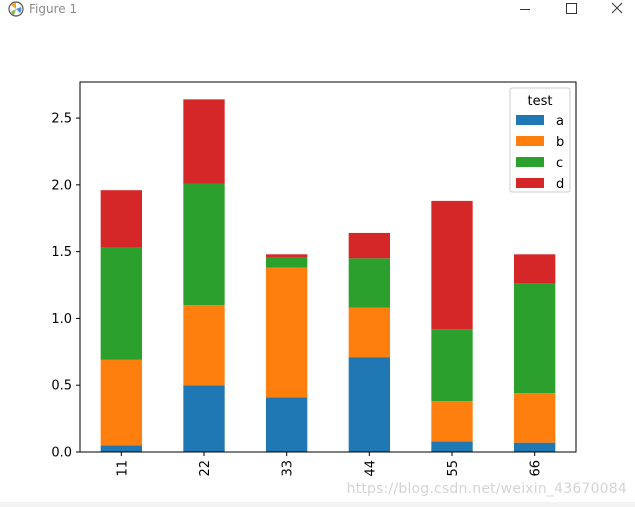 This screenshot has height=507, width=635. Describe the element at coordinates (53, 9) in the screenshot. I see `window-title: Figure 1` at that location.